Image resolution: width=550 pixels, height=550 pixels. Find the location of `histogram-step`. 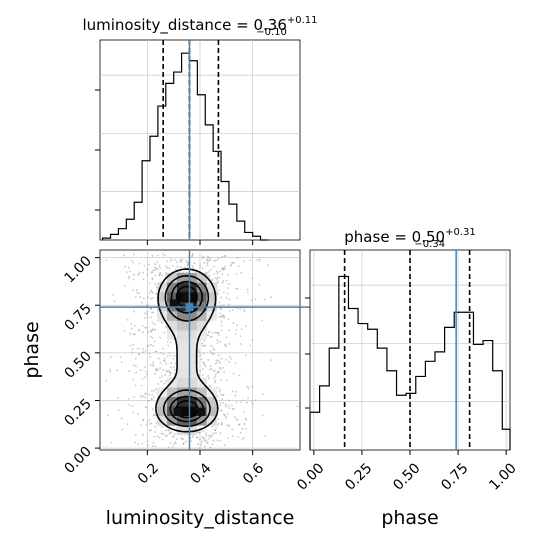

histogram-step is located at coordinates (410, 362).